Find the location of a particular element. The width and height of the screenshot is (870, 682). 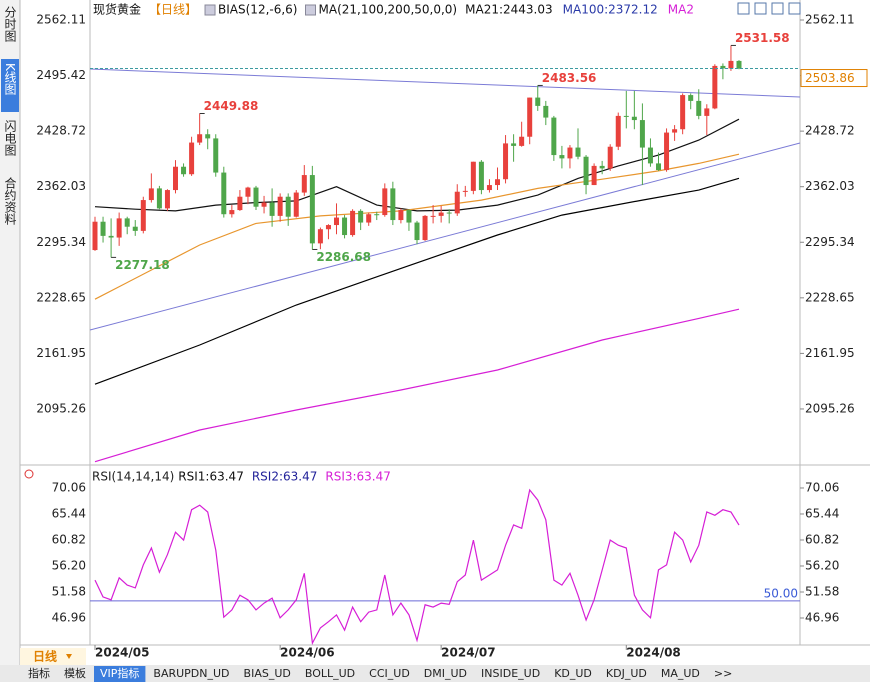

y-tick-label: 65.44 is located at coordinates (822, 513).